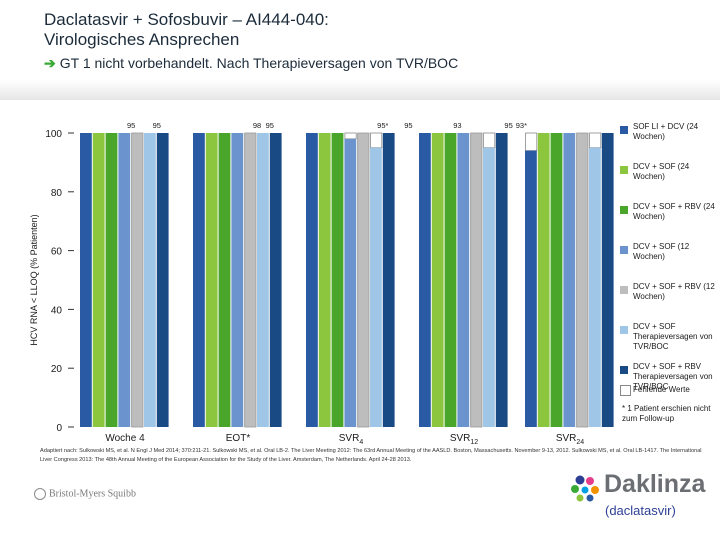  What do you see at coordinates (257, 125) in the screenshot?
I see `data-label: 98` at bounding box center [257, 125].